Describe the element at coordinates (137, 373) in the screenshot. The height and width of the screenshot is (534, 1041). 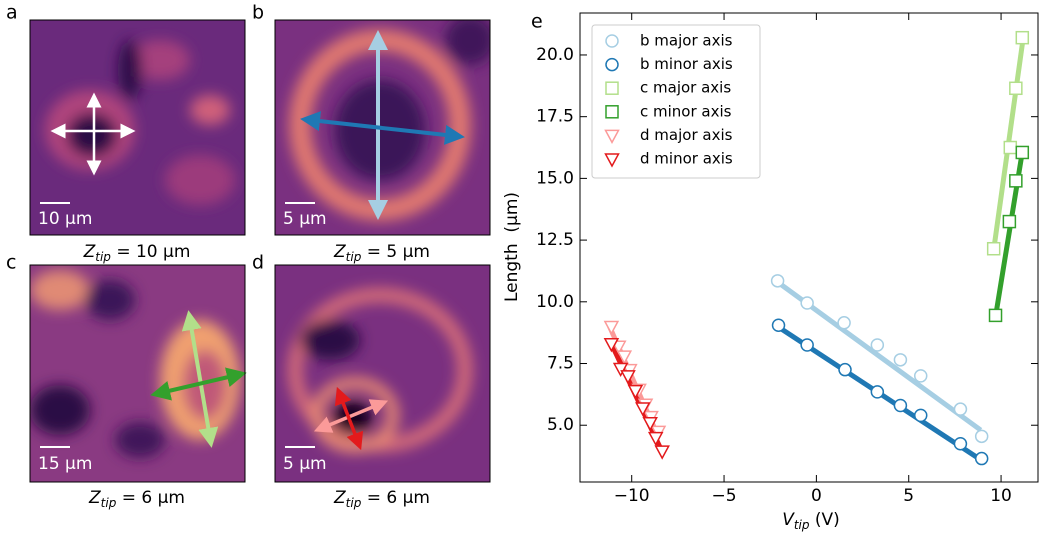
I see `image-c` at that location.